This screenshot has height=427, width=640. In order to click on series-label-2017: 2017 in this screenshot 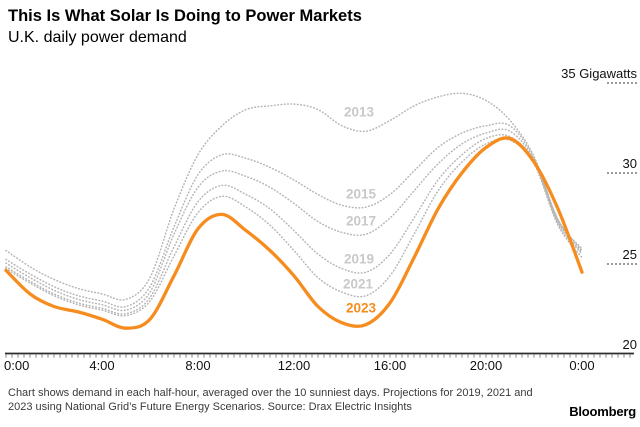, I will do `click(361, 221)`.